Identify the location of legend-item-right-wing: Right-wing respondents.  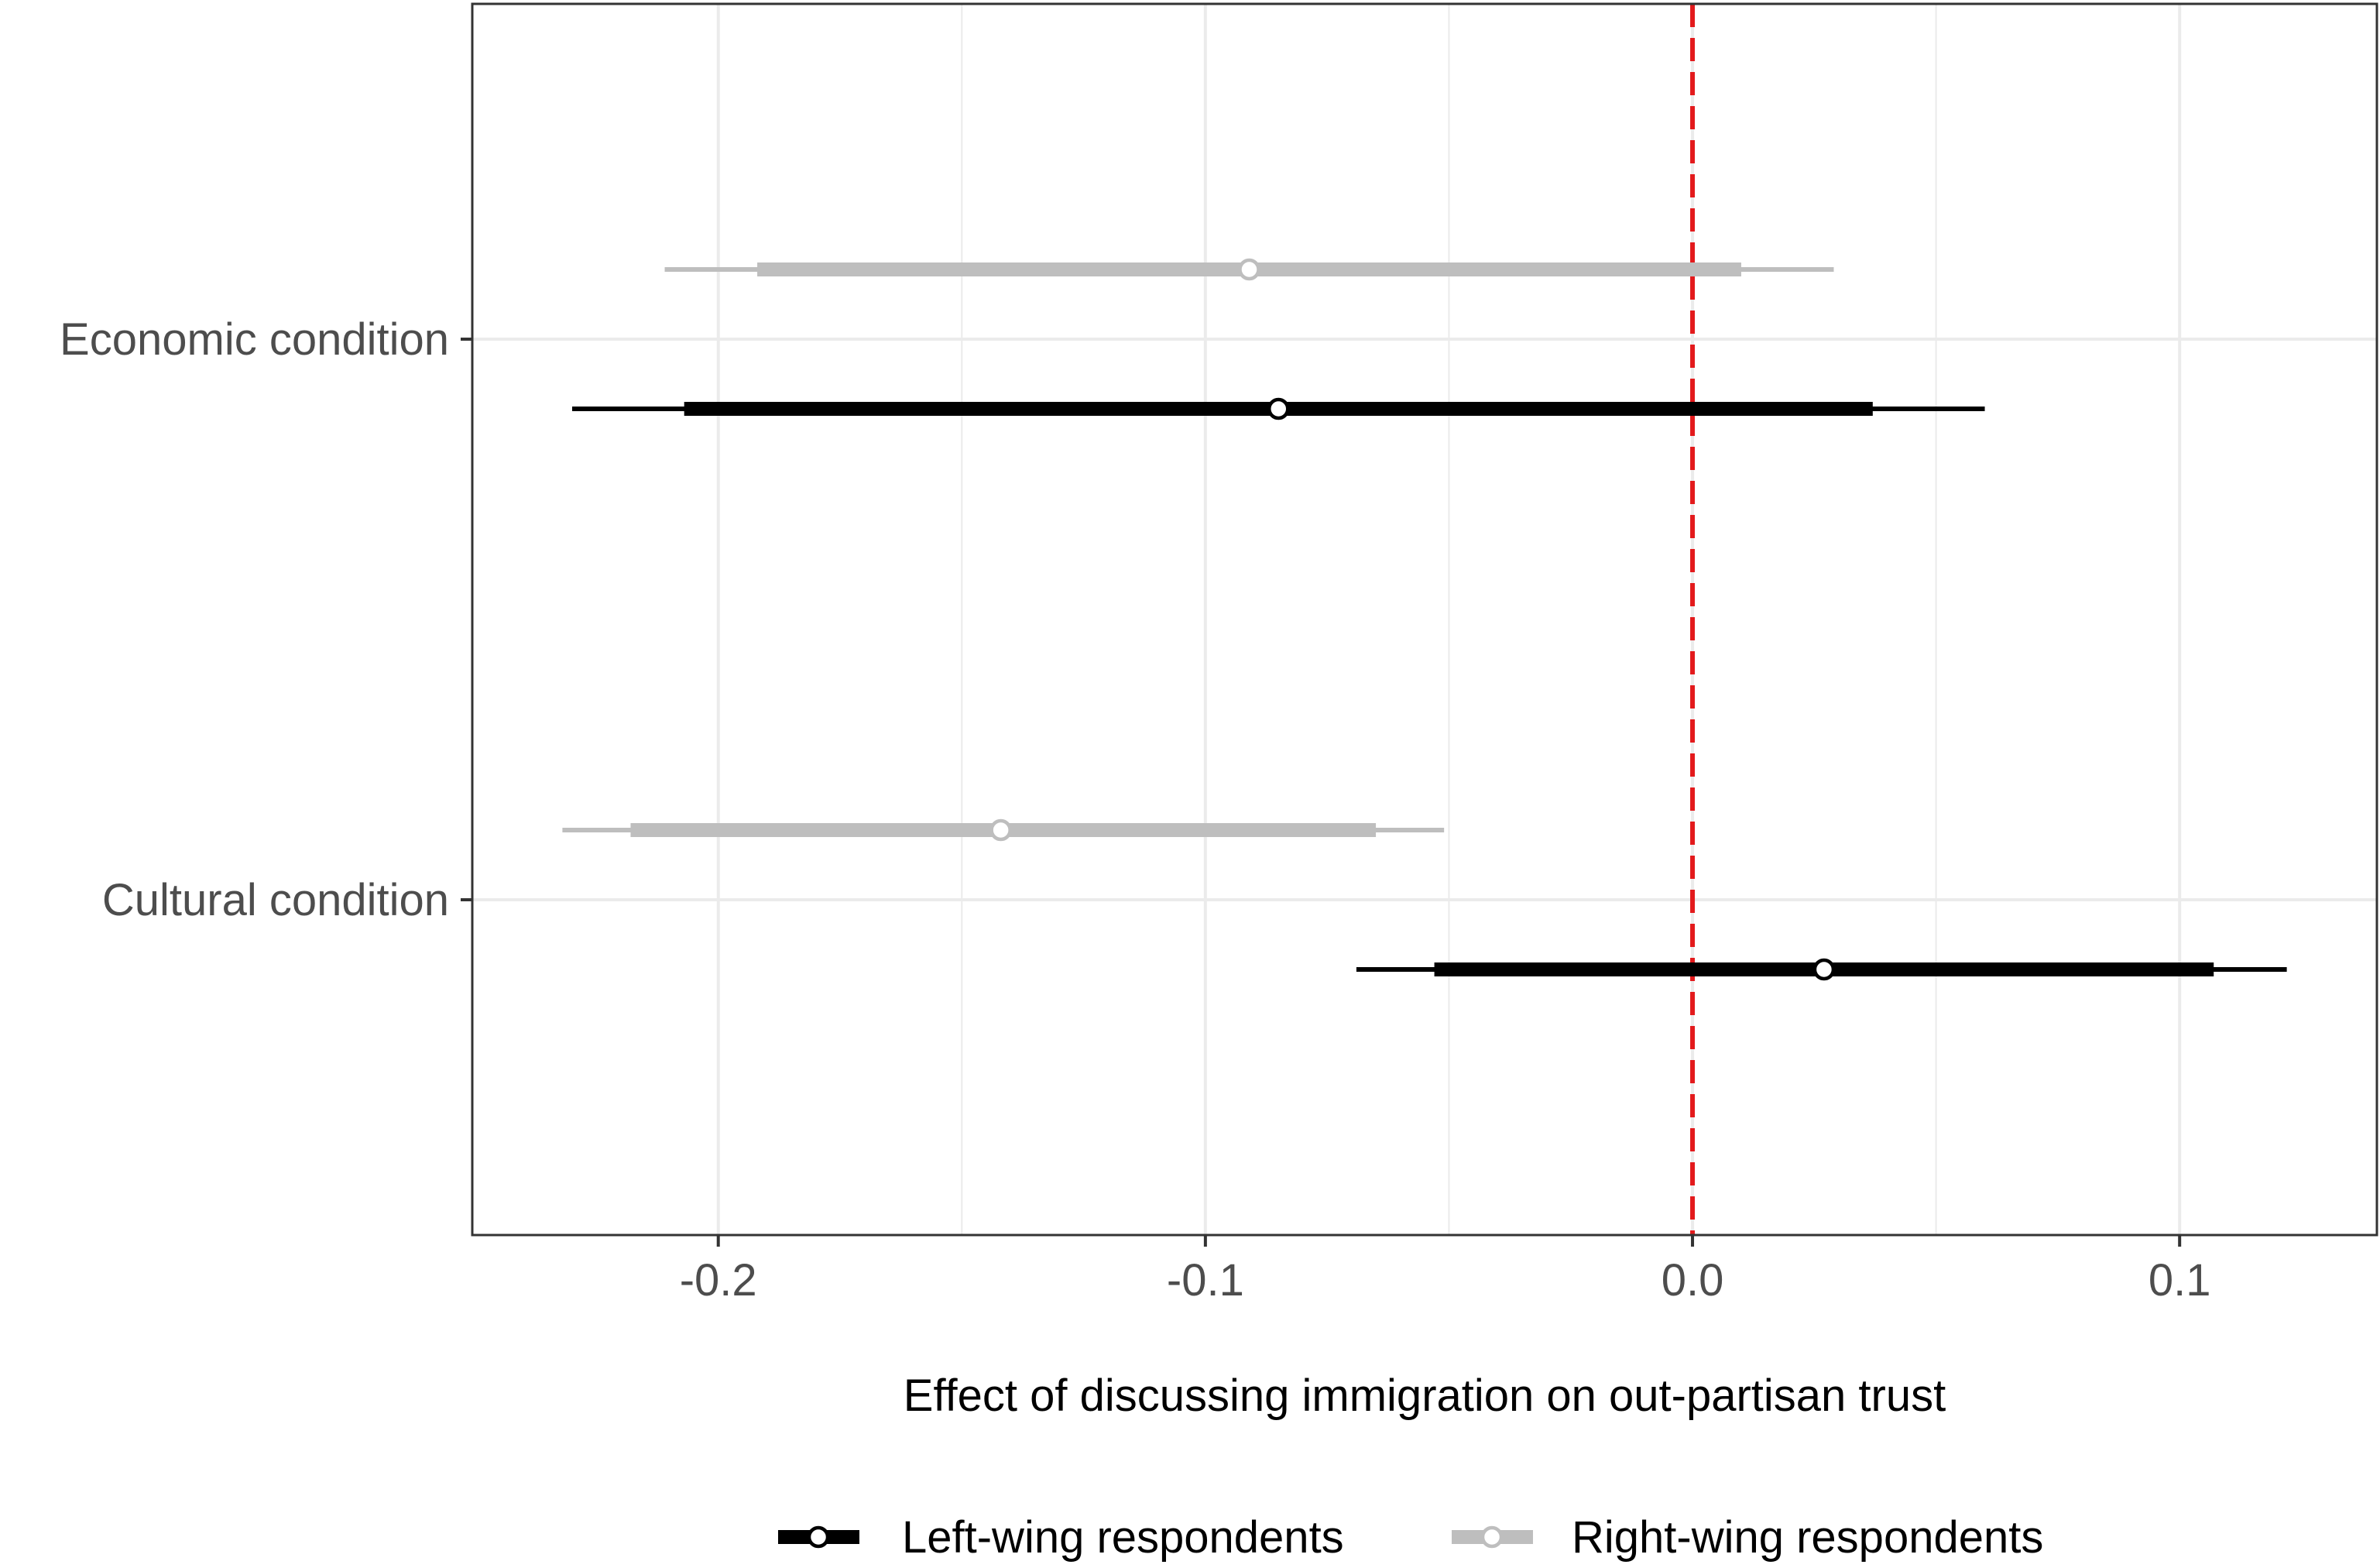
(1747, 1537).